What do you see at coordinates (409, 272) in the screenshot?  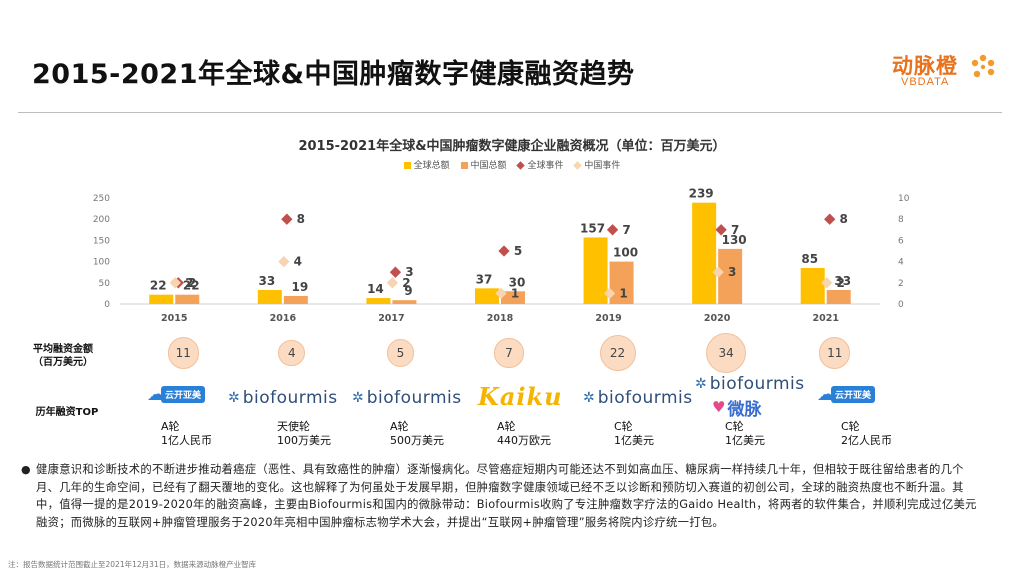 I see `marker-global-label: 3` at bounding box center [409, 272].